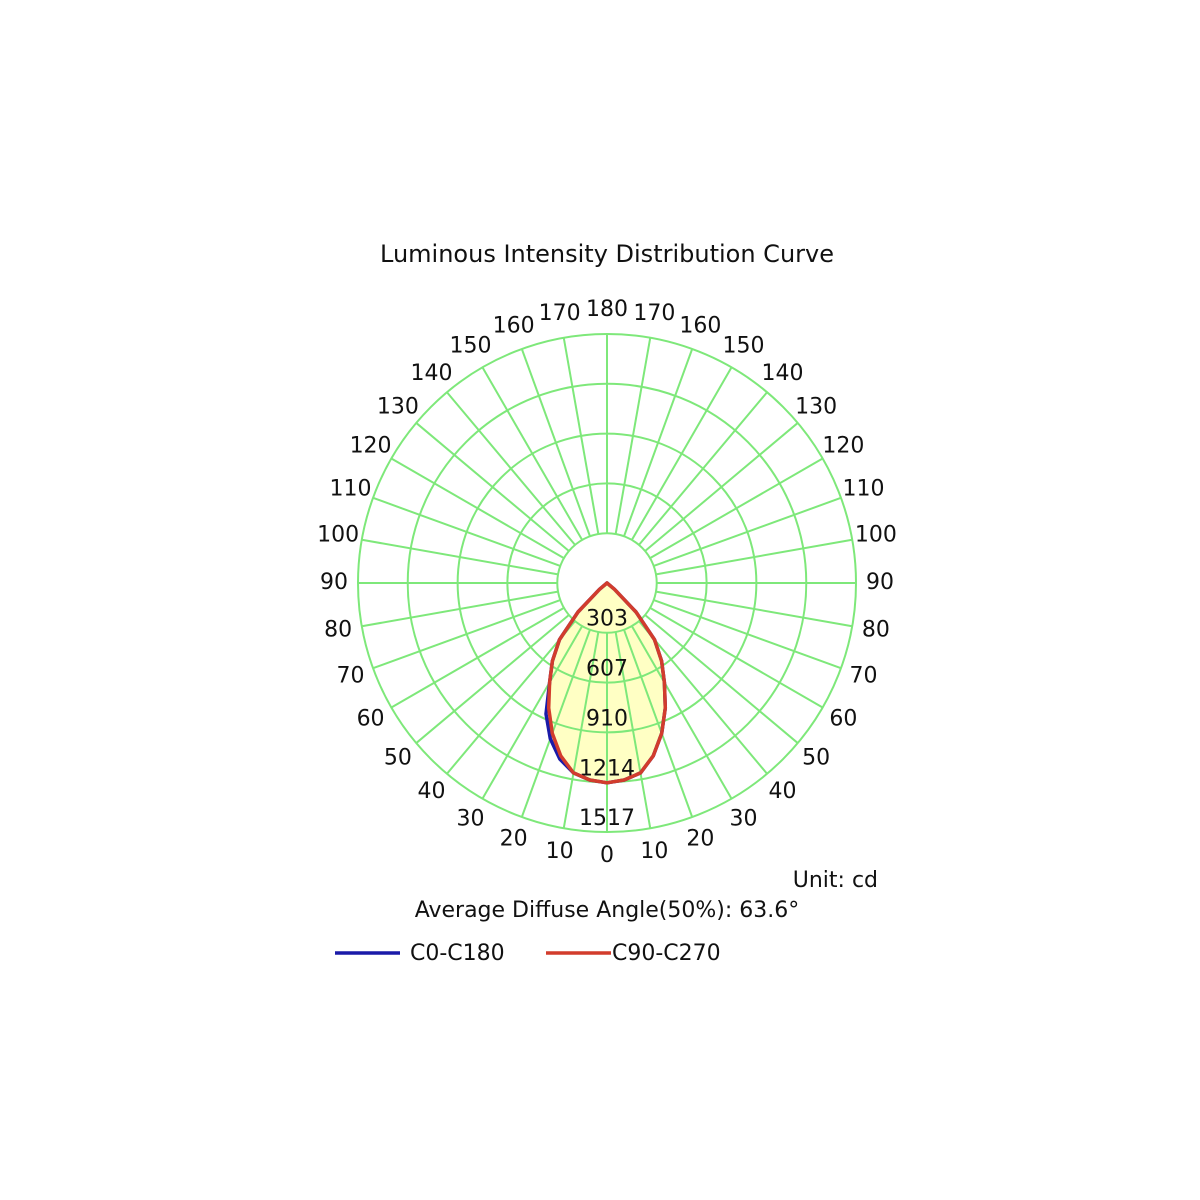  I want to click on unit-label: Unit: cd, so click(835, 880).